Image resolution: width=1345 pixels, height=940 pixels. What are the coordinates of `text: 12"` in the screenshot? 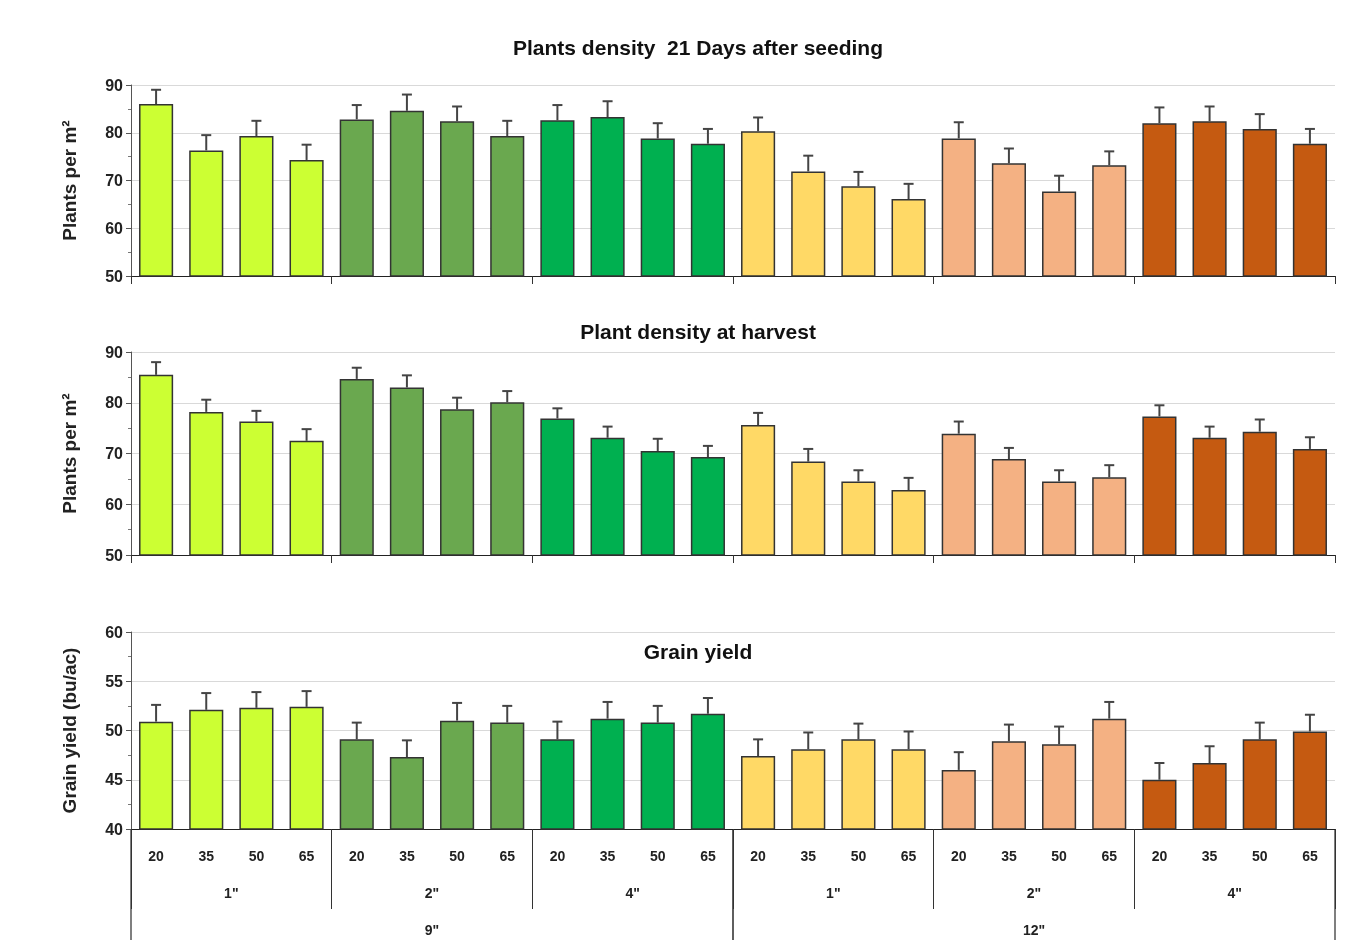 It's located at (1034, 930).